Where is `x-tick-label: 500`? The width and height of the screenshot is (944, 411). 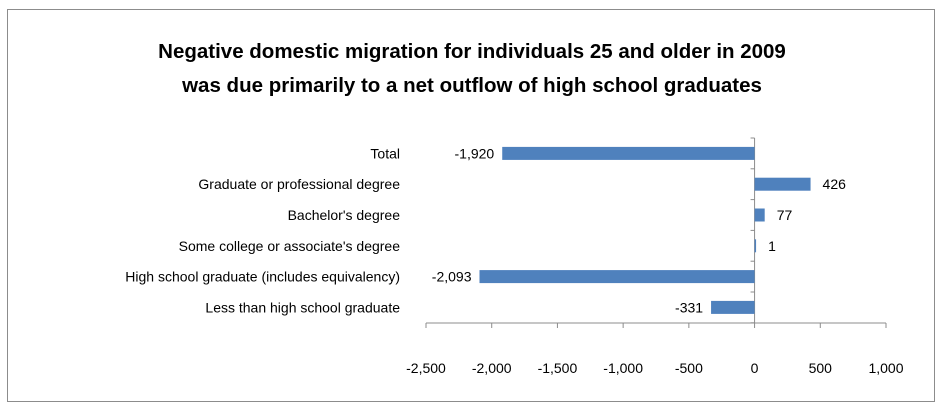 x-tick-label: 500 is located at coordinates (821, 368).